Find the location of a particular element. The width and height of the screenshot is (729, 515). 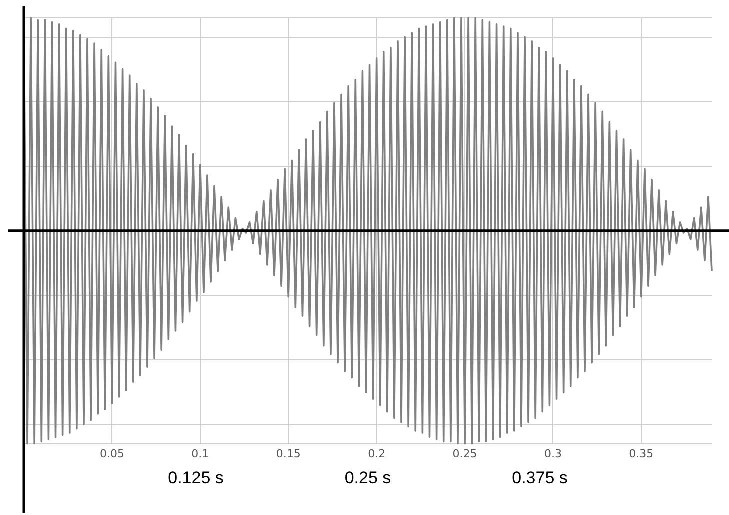

x-tick-label: 0.2 is located at coordinates (377, 453).